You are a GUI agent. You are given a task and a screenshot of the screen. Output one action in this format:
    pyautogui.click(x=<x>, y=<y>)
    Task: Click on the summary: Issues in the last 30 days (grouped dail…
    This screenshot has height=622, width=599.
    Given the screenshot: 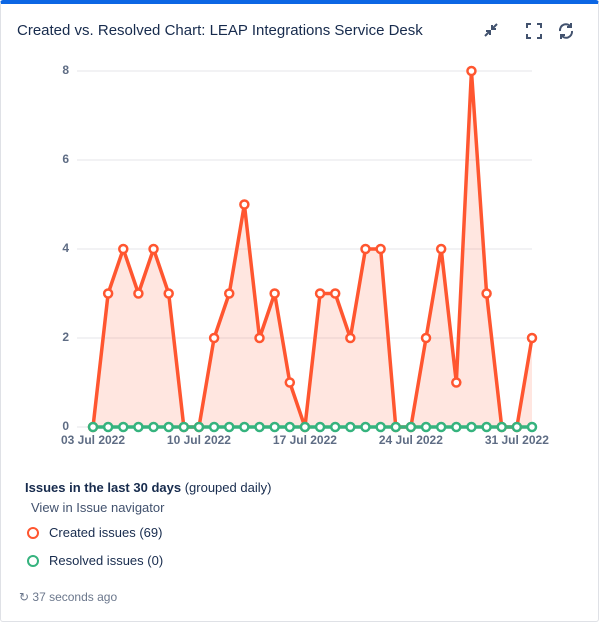 What is the action you would take?
    pyautogui.click(x=148, y=487)
    